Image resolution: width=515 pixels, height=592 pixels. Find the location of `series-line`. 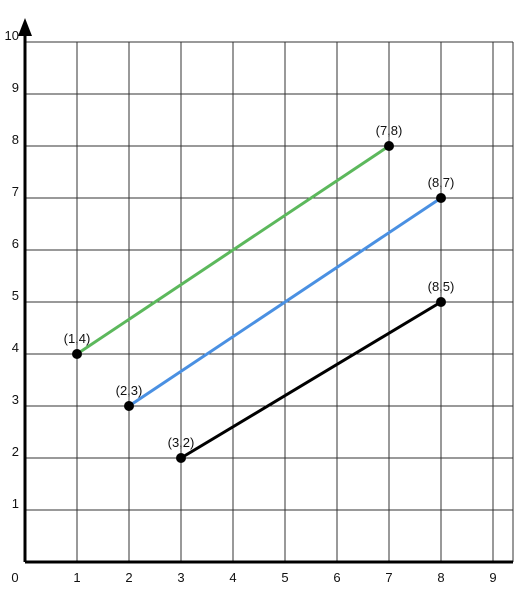

series-line is located at coordinates (311, 380).